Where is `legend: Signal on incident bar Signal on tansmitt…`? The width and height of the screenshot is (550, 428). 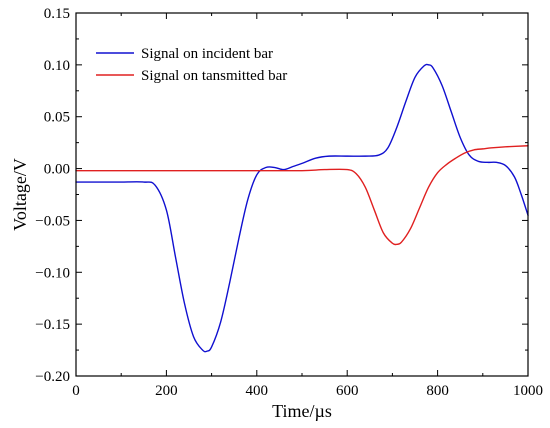
legend: Signal on incident bar Signal on tansmitt… is located at coordinates (191, 65).